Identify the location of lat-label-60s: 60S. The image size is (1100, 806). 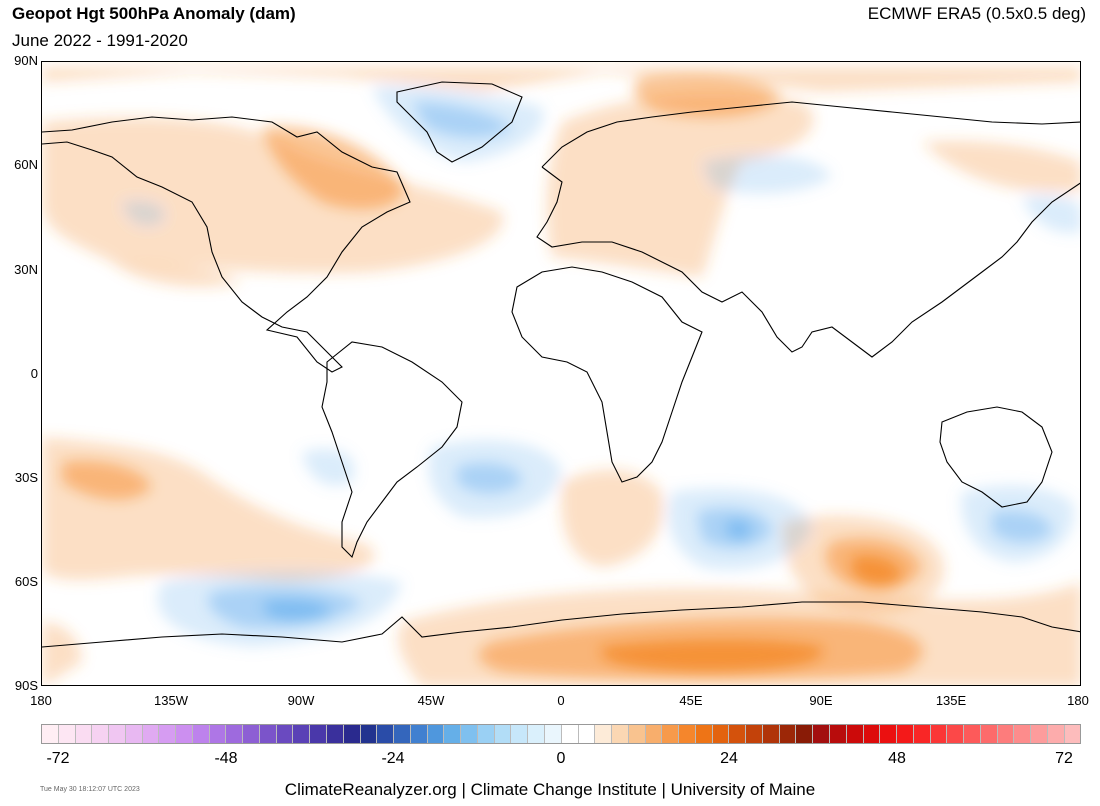
(26, 581).